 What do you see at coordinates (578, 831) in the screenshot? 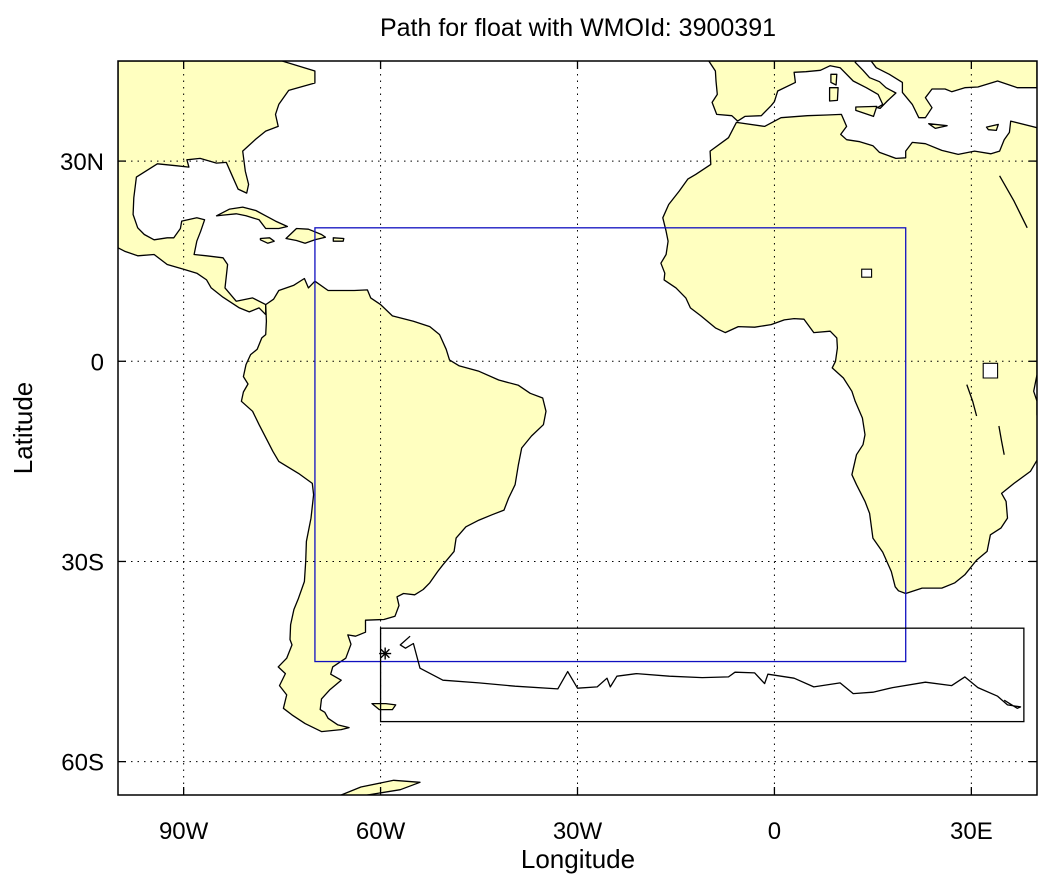
I see `x-tick-label: 30W` at bounding box center [578, 831].